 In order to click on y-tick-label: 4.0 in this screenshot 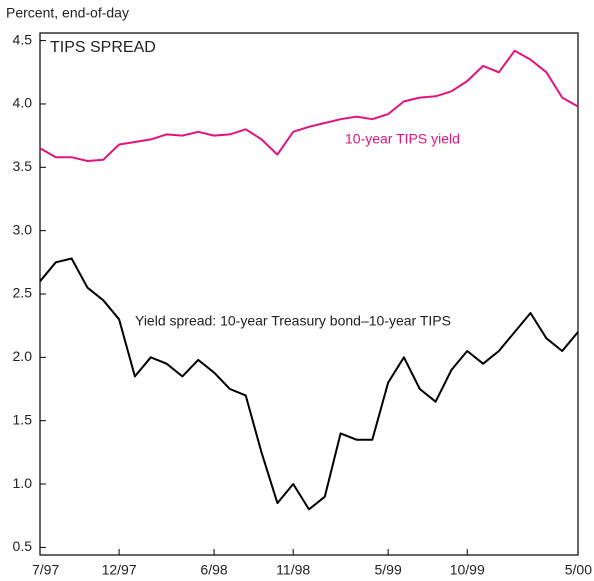, I will do `click(23, 103)`.